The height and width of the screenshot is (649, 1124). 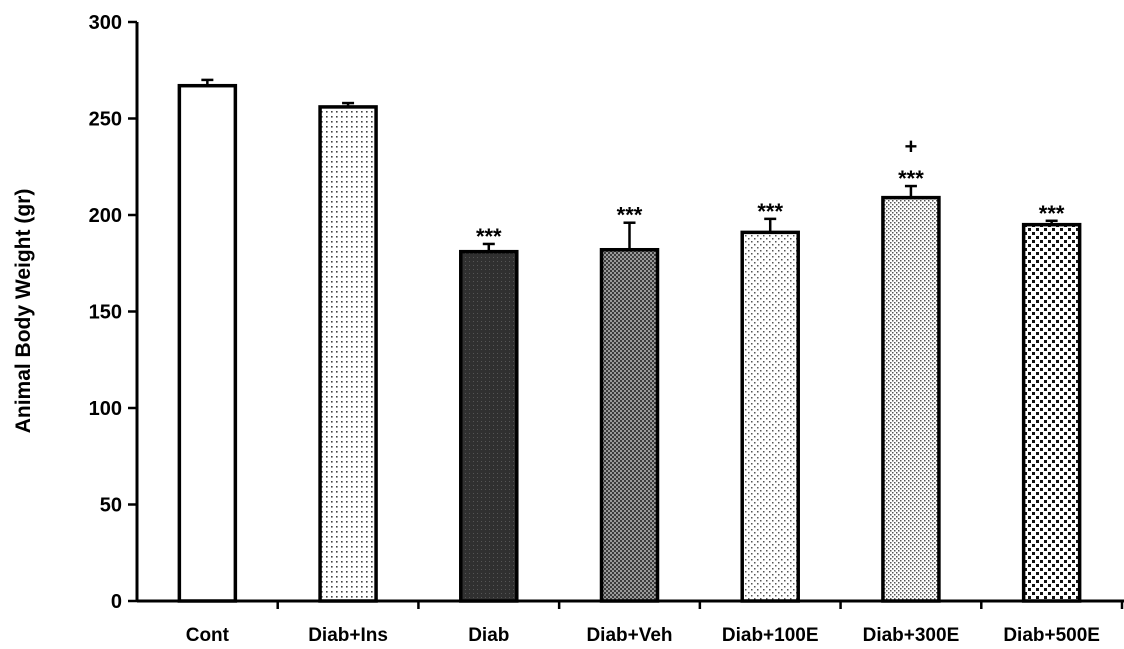 I want to click on y-tick-label: 50, so click(x=111, y=506).